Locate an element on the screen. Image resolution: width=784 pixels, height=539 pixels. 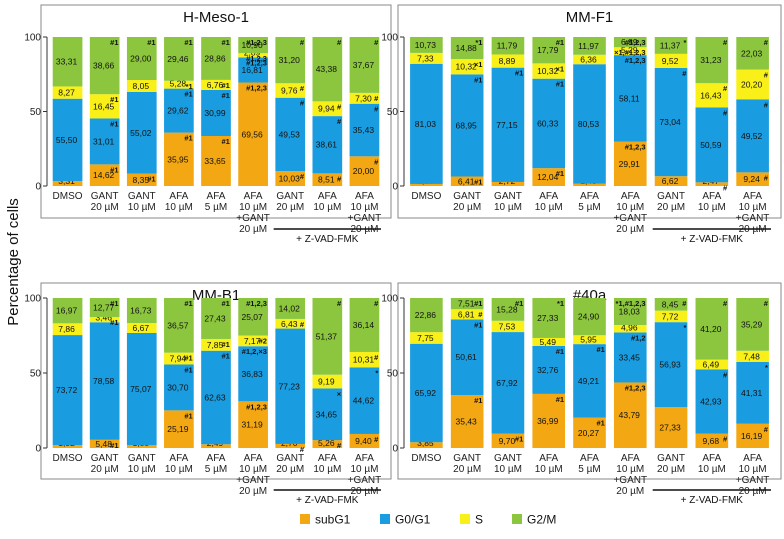
data-label: 6,62 is located at coordinates (670, 181).